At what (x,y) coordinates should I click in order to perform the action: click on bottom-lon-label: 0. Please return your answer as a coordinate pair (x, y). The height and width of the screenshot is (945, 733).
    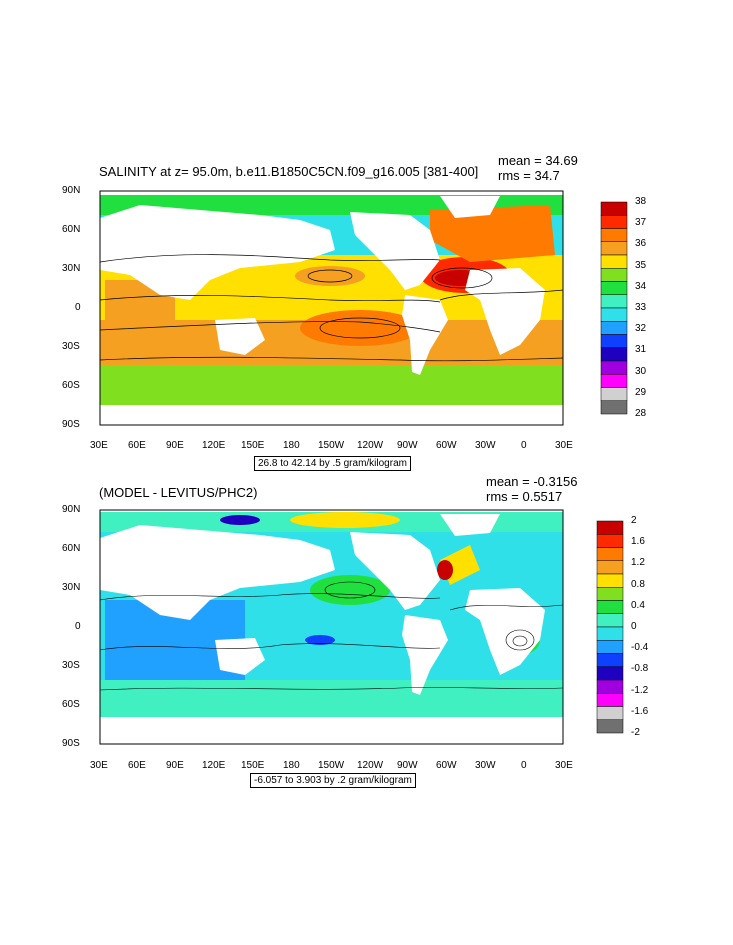
    Looking at the image, I should click on (524, 765).